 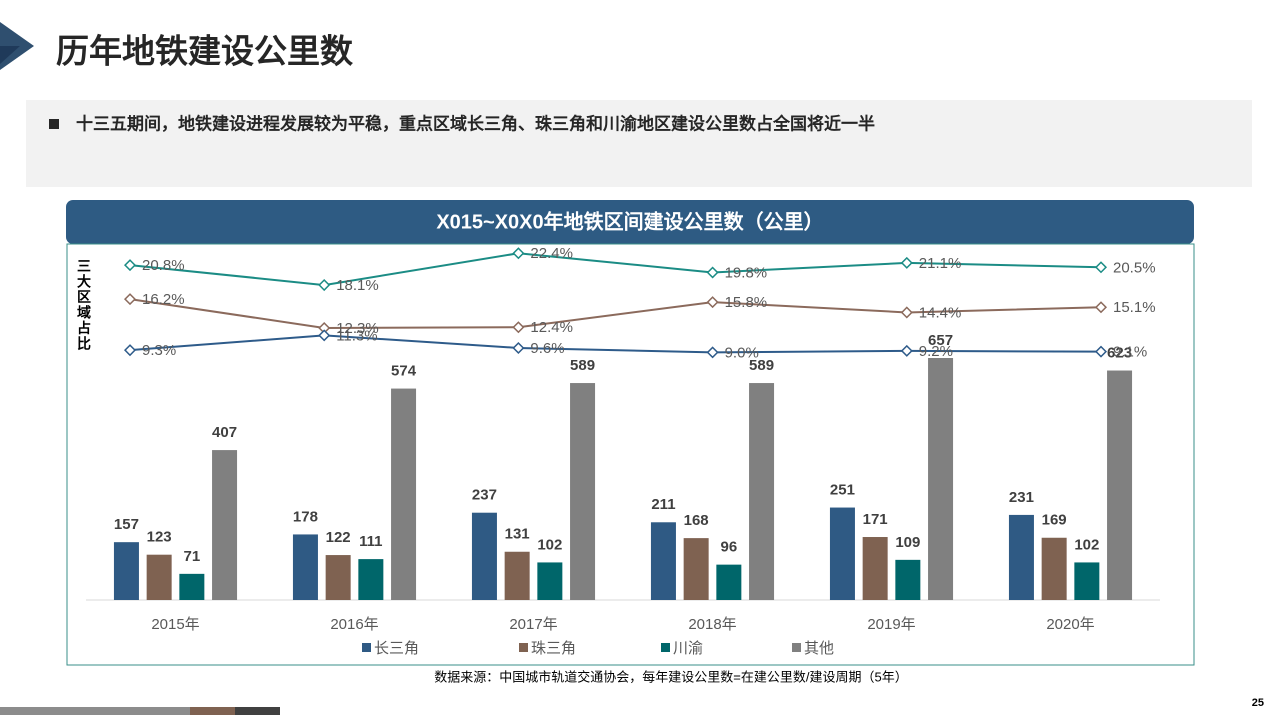 I want to click on bar-label: 123, so click(x=159, y=537).